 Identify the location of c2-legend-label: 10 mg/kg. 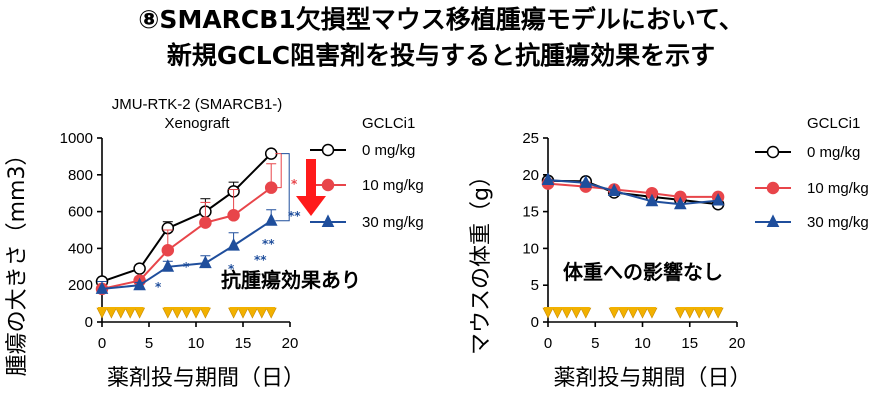
(838, 188).